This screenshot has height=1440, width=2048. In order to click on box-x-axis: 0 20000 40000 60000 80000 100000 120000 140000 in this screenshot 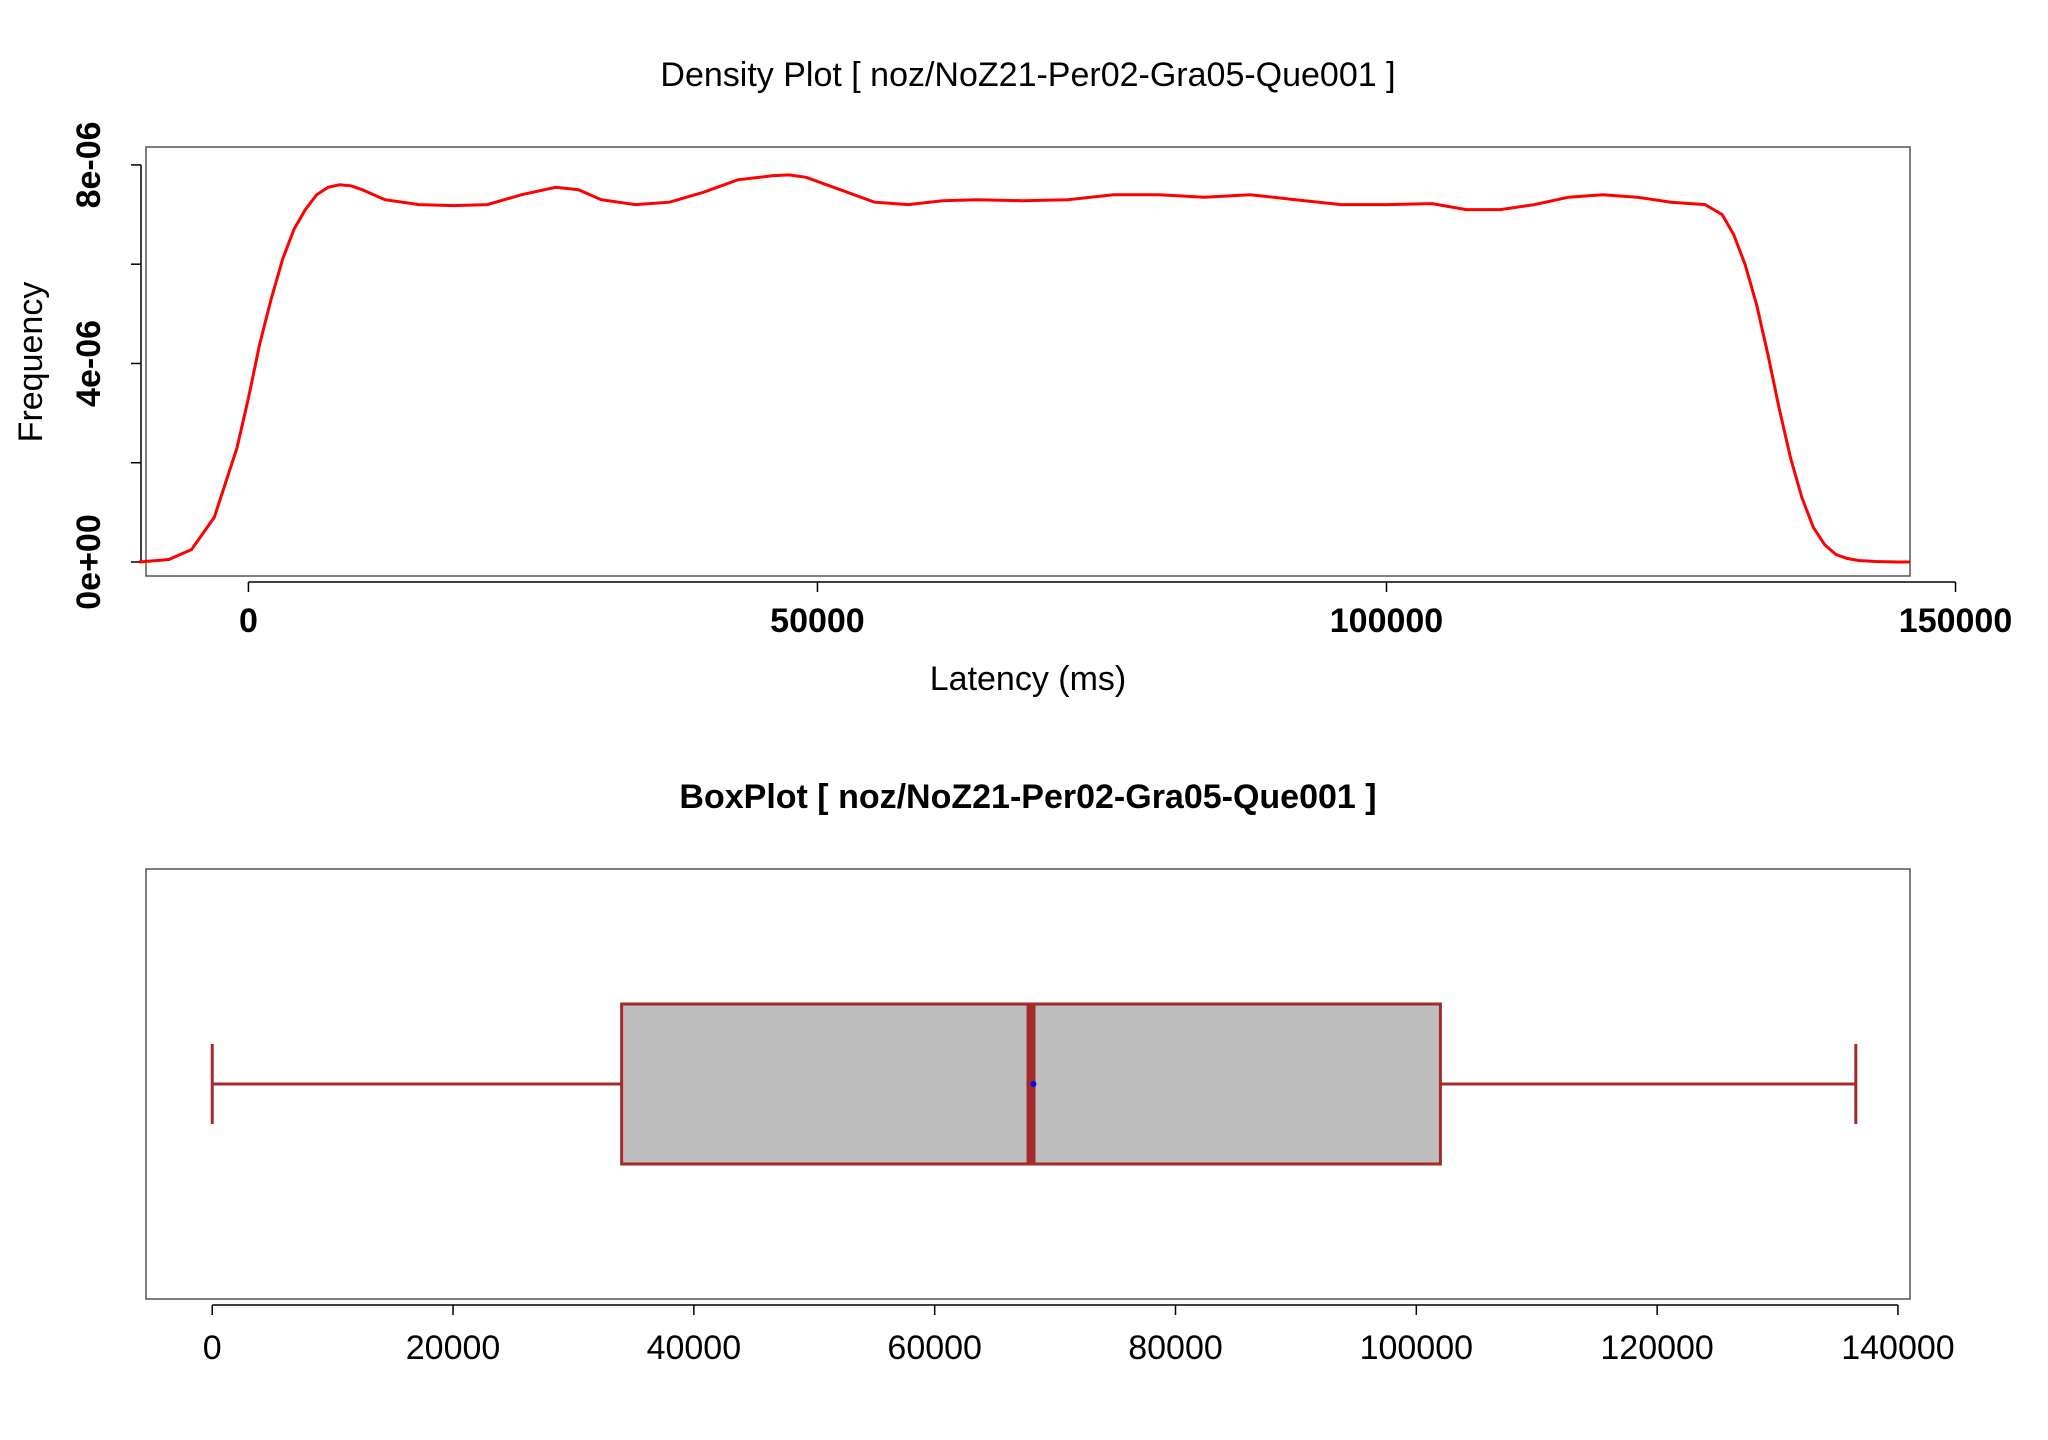, I will do `click(1079, 1335)`.